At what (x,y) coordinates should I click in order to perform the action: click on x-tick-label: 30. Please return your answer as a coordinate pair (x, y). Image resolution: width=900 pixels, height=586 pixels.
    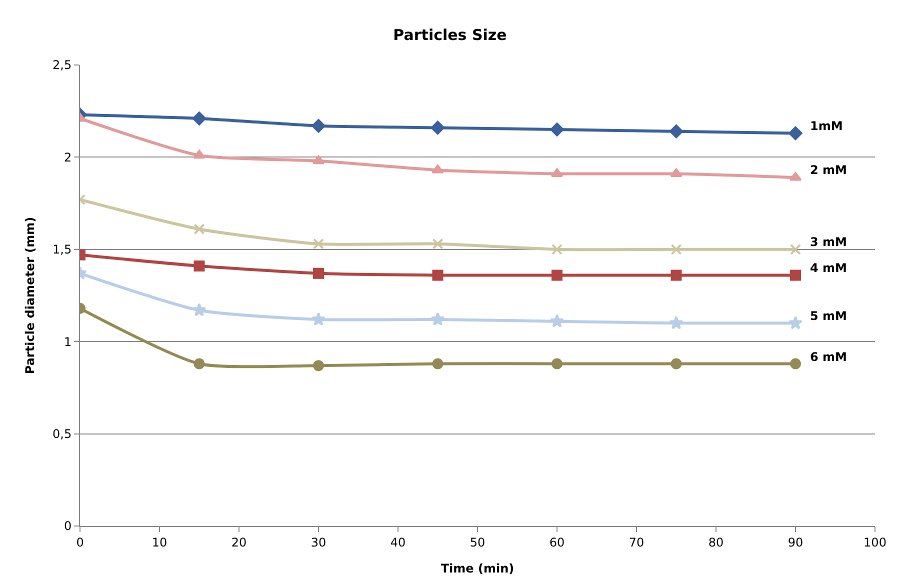
    Looking at the image, I should click on (318, 542).